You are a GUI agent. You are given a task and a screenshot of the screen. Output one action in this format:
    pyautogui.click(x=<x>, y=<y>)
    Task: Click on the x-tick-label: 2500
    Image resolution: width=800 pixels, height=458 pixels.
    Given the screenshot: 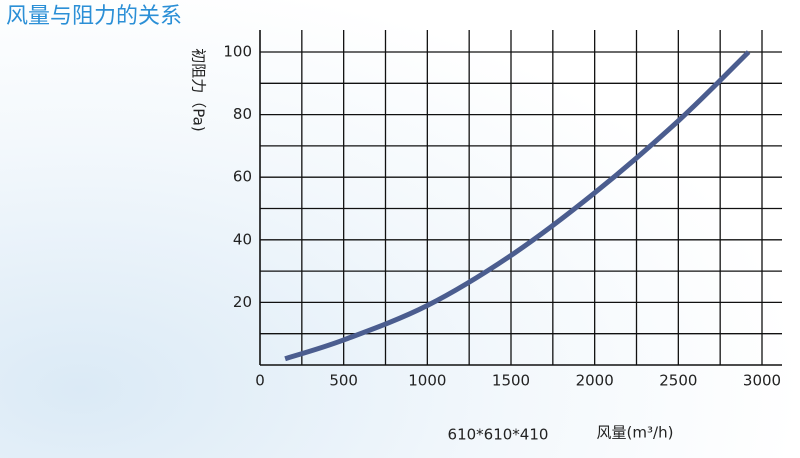 What is the action you would take?
    pyautogui.click(x=678, y=381)
    